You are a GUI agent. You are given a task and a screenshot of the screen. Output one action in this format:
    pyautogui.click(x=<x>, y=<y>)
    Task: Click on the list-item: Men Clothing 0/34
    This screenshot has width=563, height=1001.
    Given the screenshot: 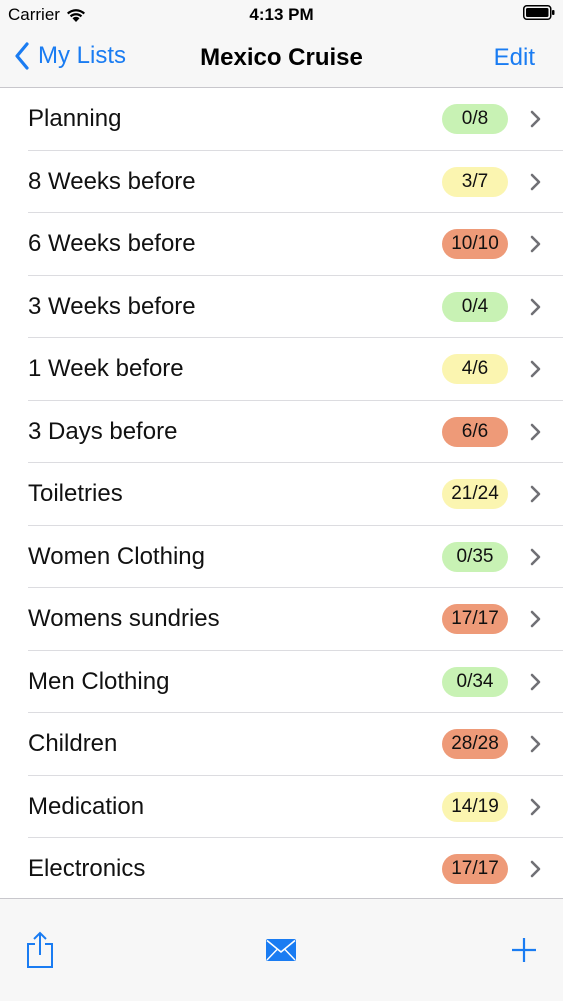 What is the action you would take?
    pyautogui.click(x=281, y=682)
    